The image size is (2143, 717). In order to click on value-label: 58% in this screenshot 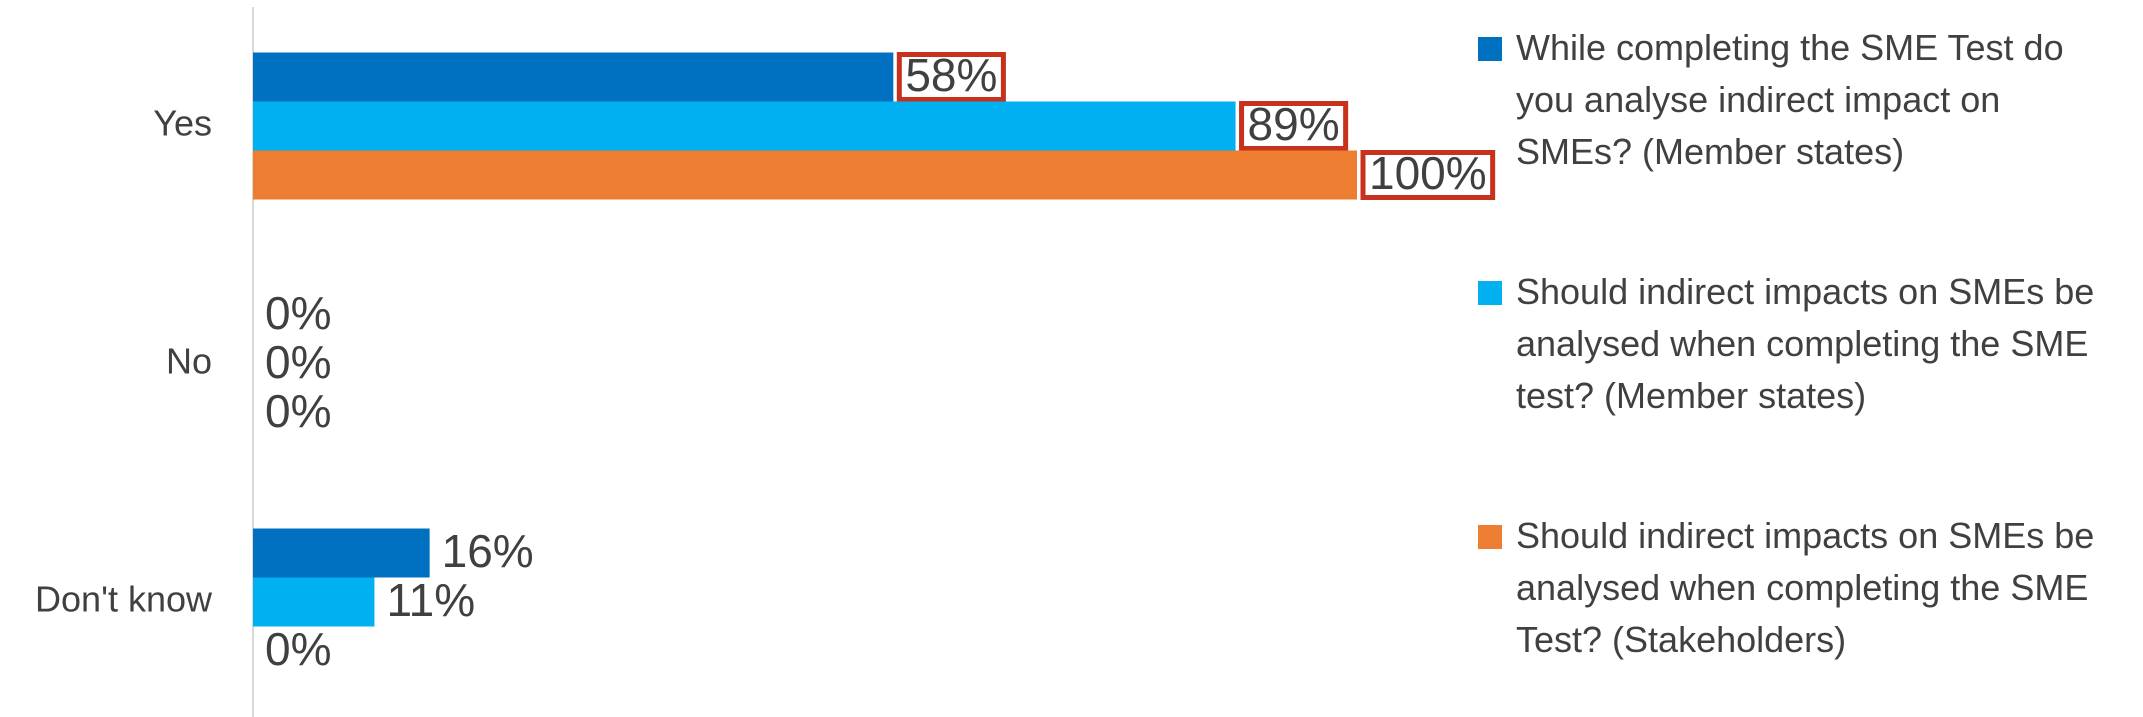, I will do `click(951, 75)`.